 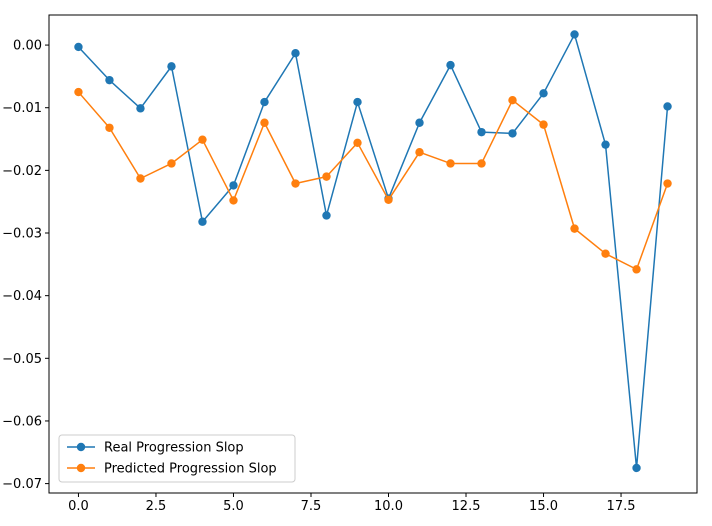 What do you see at coordinates (466, 506) in the screenshot?
I see `x-tick-label: 12.5` at bounding box center [466, 506].